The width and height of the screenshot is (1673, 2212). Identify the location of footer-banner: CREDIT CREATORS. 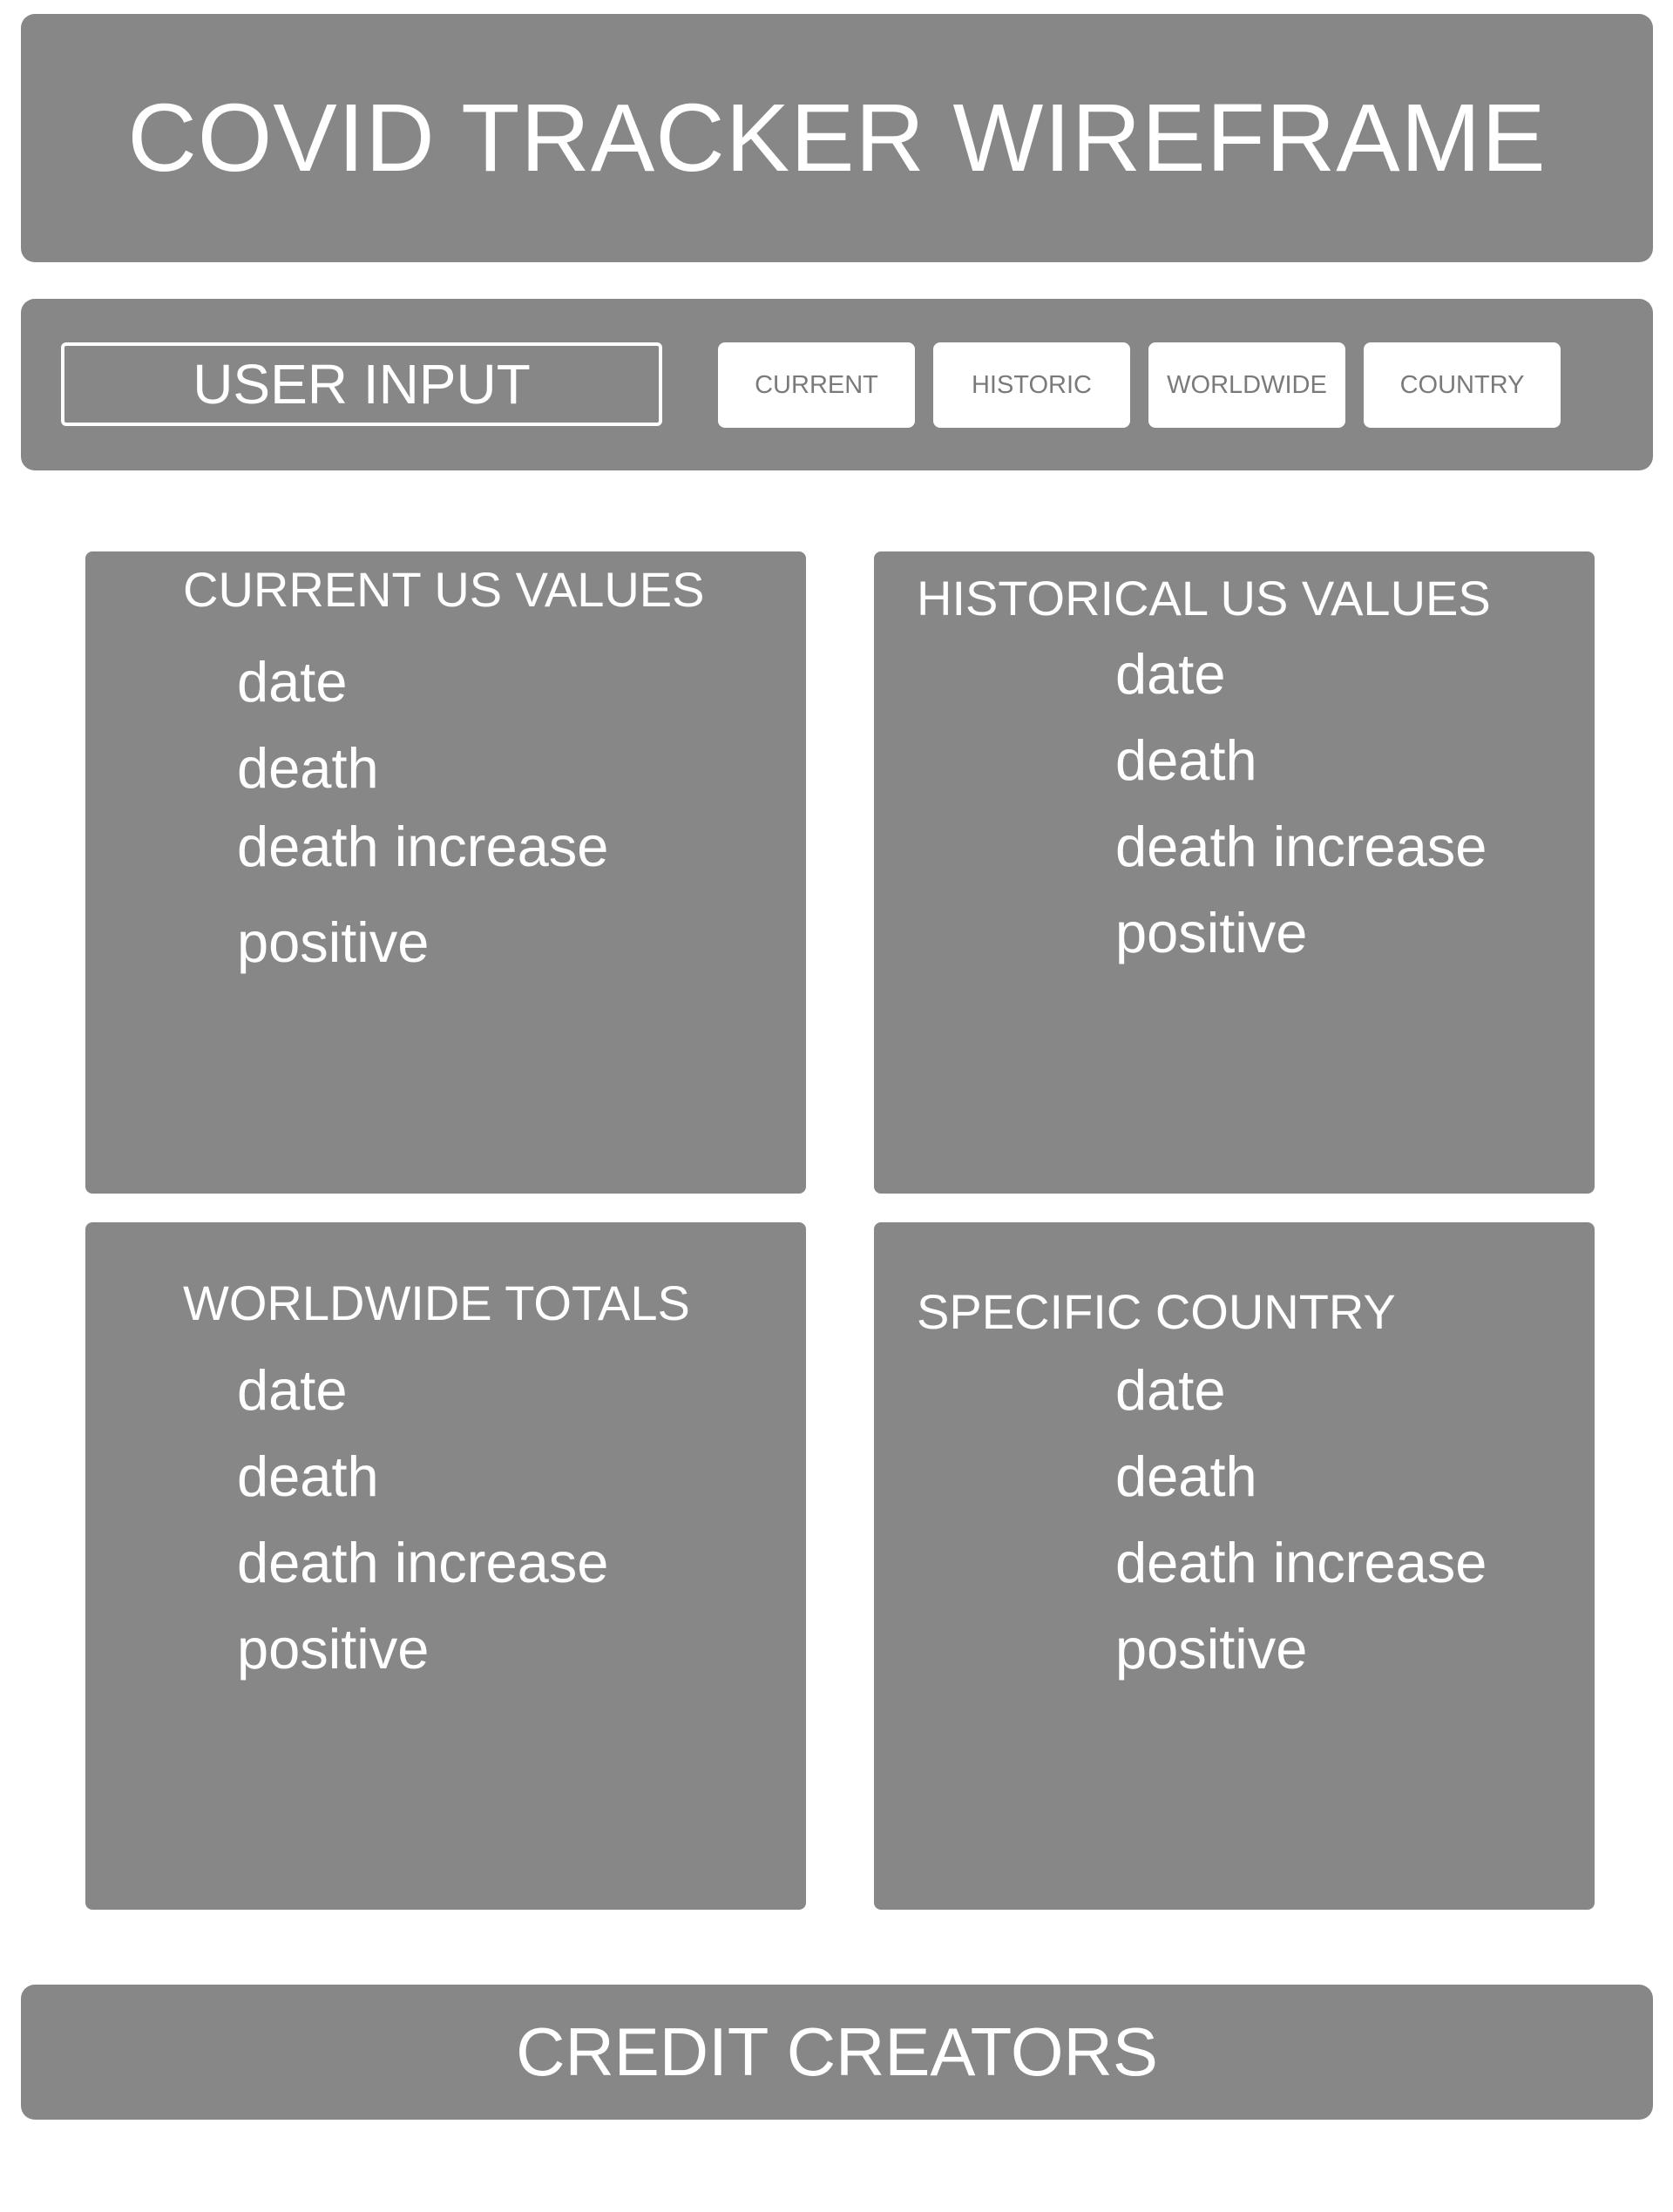
(837, 2052).